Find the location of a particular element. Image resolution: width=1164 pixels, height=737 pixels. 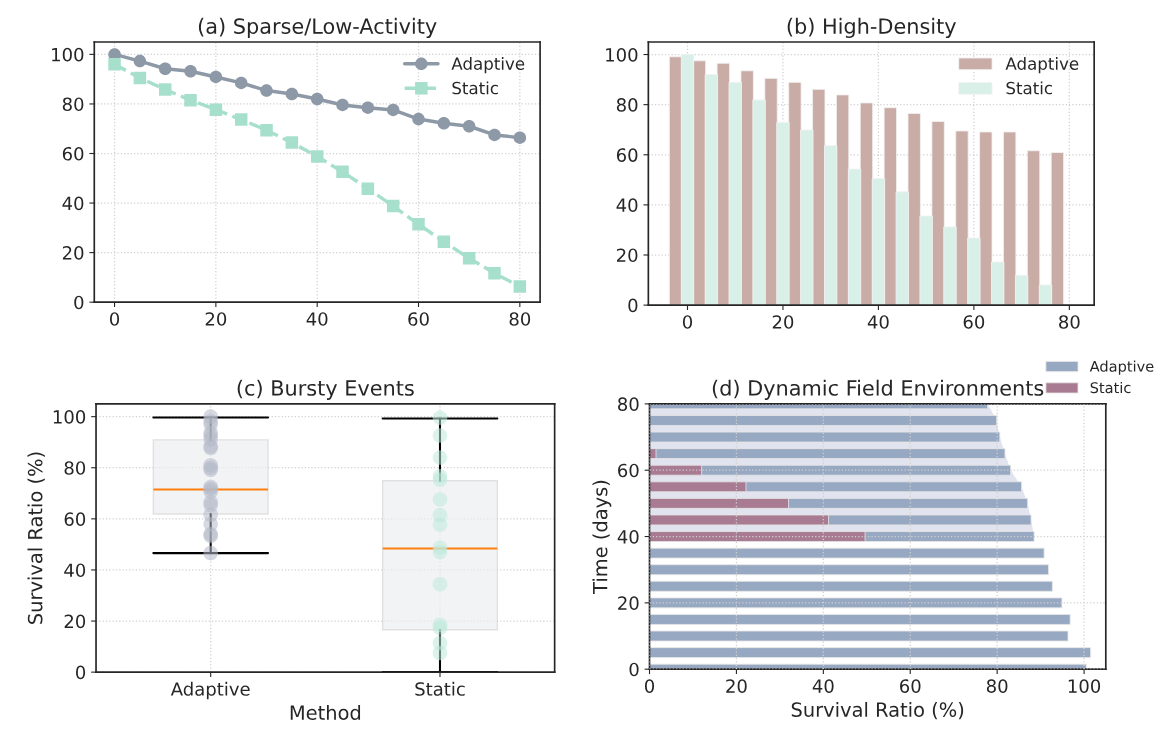

chart-title: (d) Dynamic Field Environments is located at coordinates (878, 389).